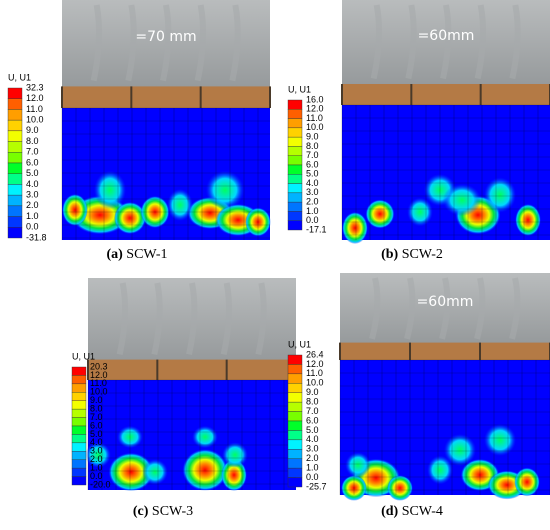 This screenshot has width=550, height=530. What do you see at coordinates (312, 392) in the screenshot?
I see `legend-label: 9.0` at bounding box center [312, 392].